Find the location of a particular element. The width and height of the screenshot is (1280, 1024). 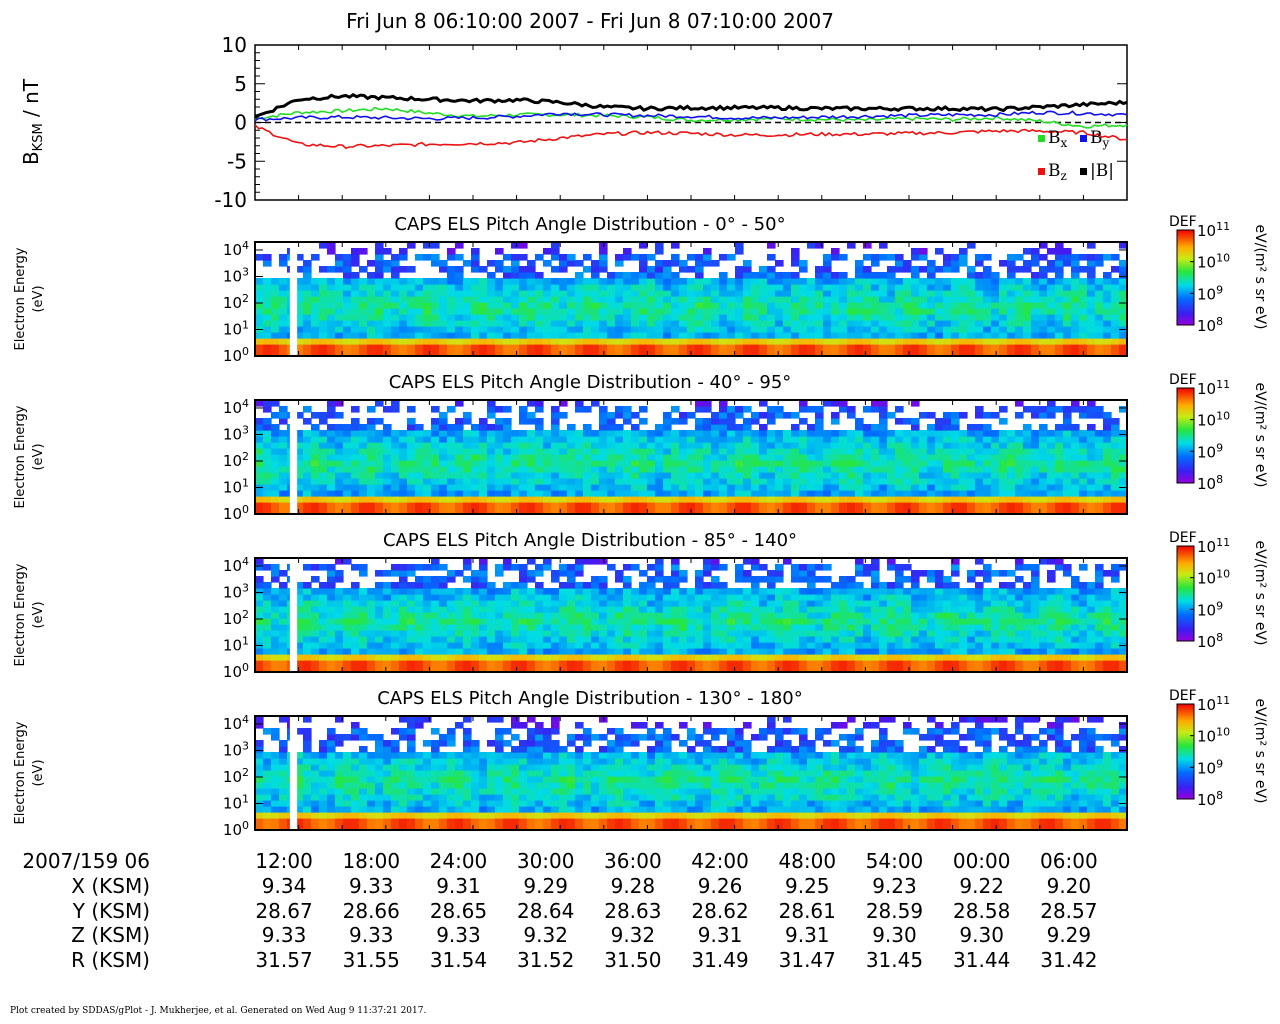

mag-ytick-label: 0 is located at coordinates (240, 123).